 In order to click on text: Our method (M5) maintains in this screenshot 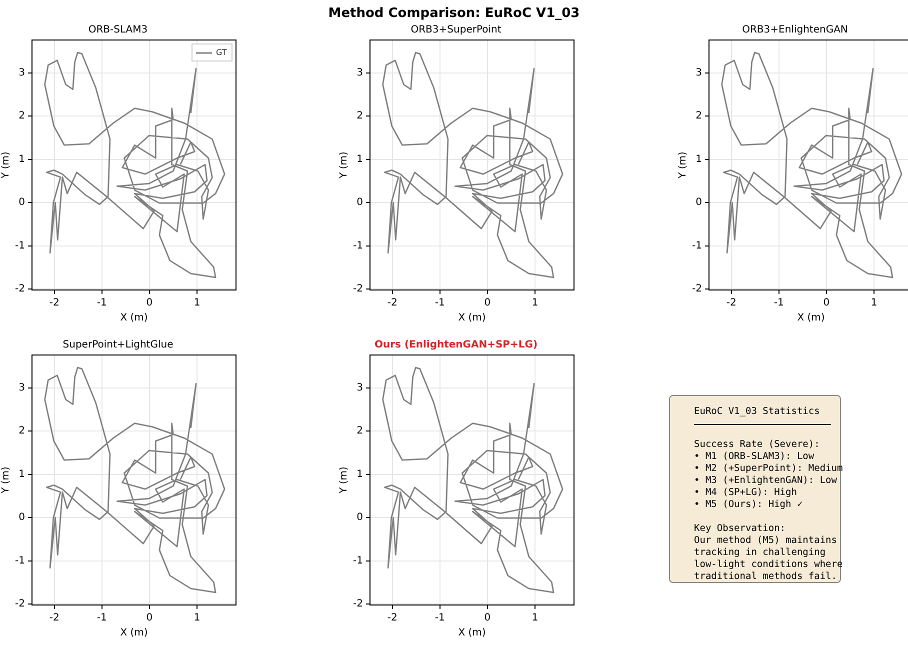, I will do `click(766, 541)`.